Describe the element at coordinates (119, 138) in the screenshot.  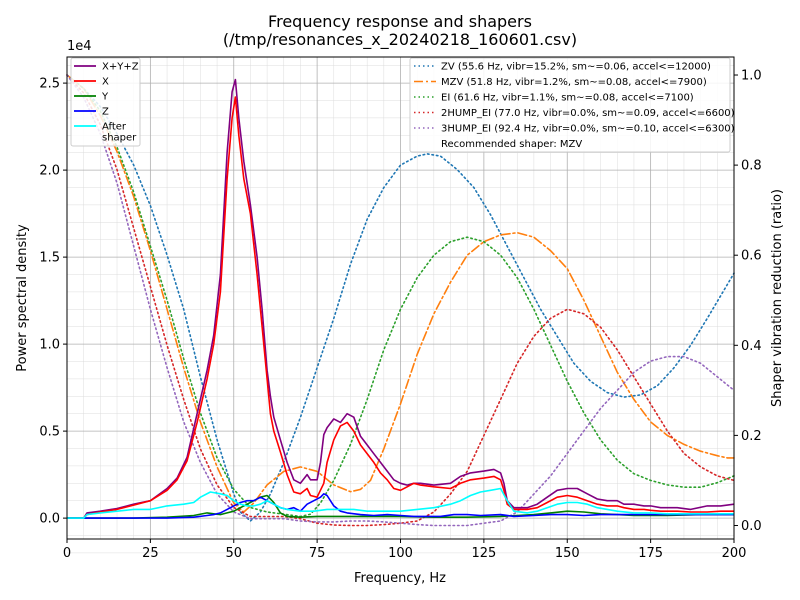
I see `legend-psd-label-4: shaper` at that location.